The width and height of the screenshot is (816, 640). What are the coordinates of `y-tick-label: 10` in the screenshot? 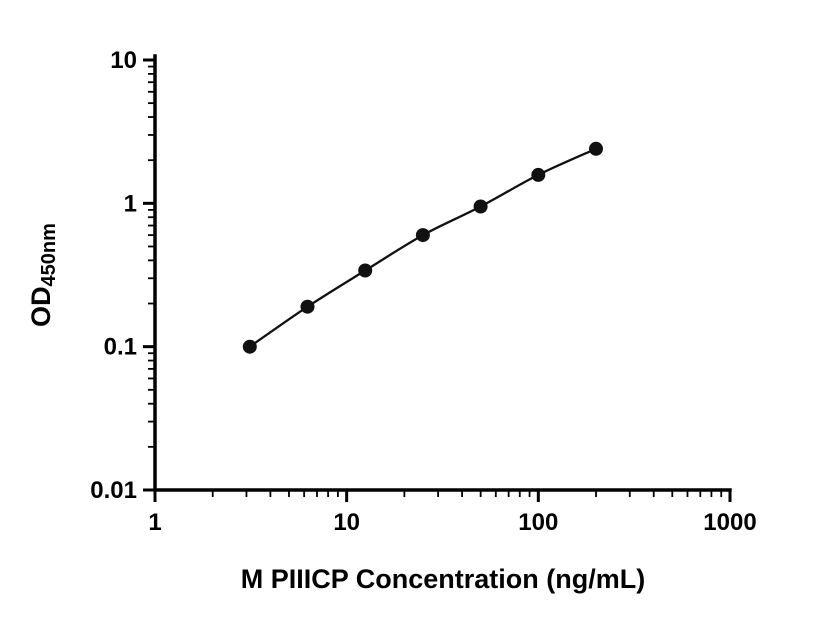 It's located at (123, 60).